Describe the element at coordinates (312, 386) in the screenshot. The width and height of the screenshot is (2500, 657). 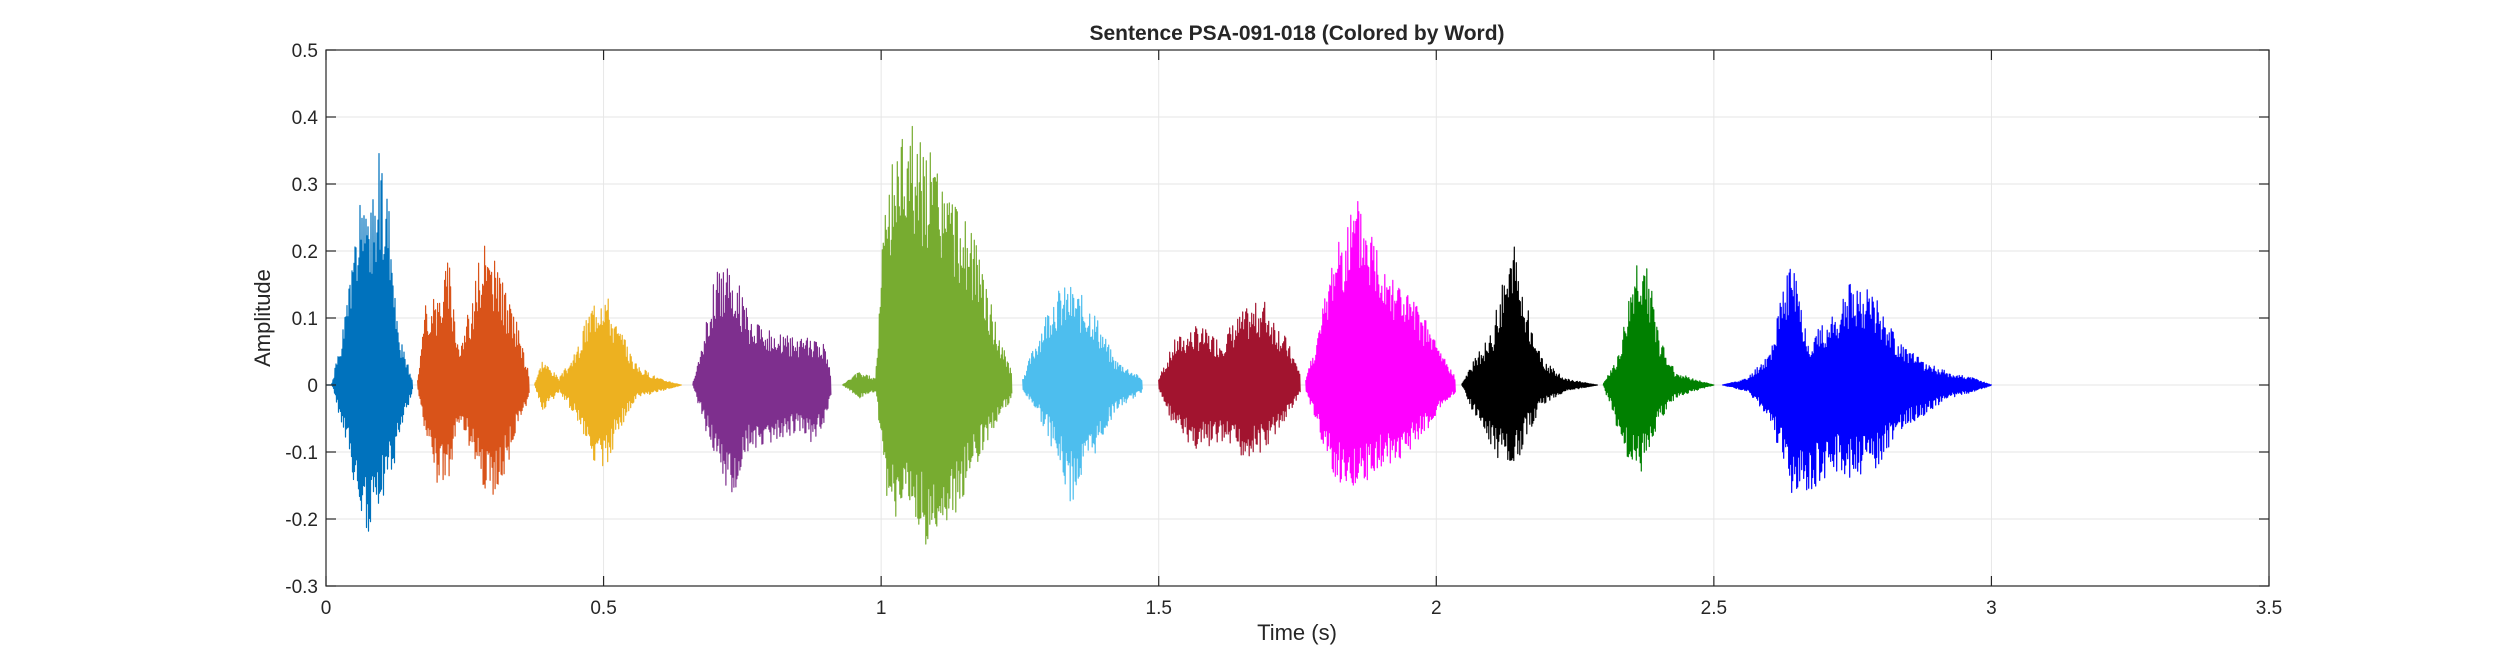
I see `y-tick-label: 0` at that location.